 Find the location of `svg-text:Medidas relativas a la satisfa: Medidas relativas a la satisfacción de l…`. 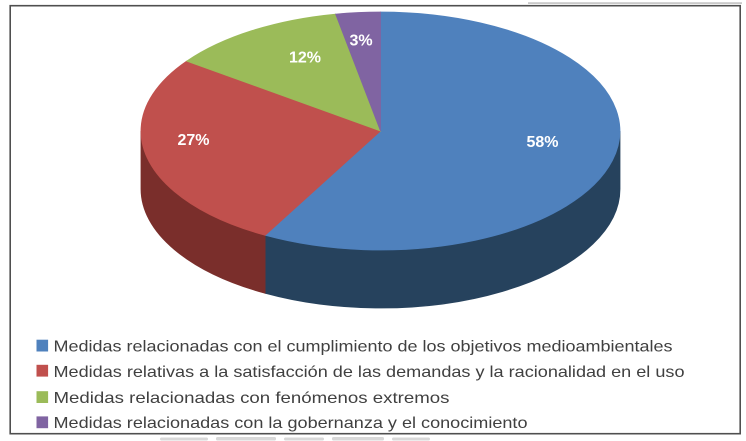

svg-text:Medidas relativas a la satisfa: Medidas relativas a la satisfacción de l… is located at coordinates (369, 372).